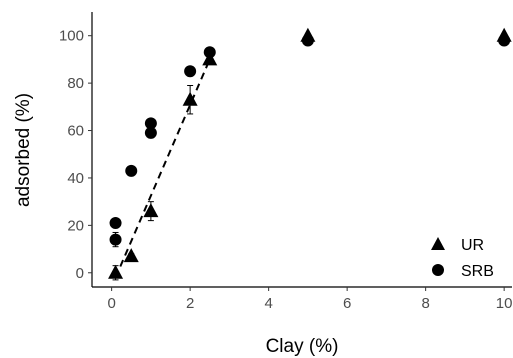  Describe the element at coordinates (438, 243) in the screenshot. I see `legend-marker-ur` at that location.